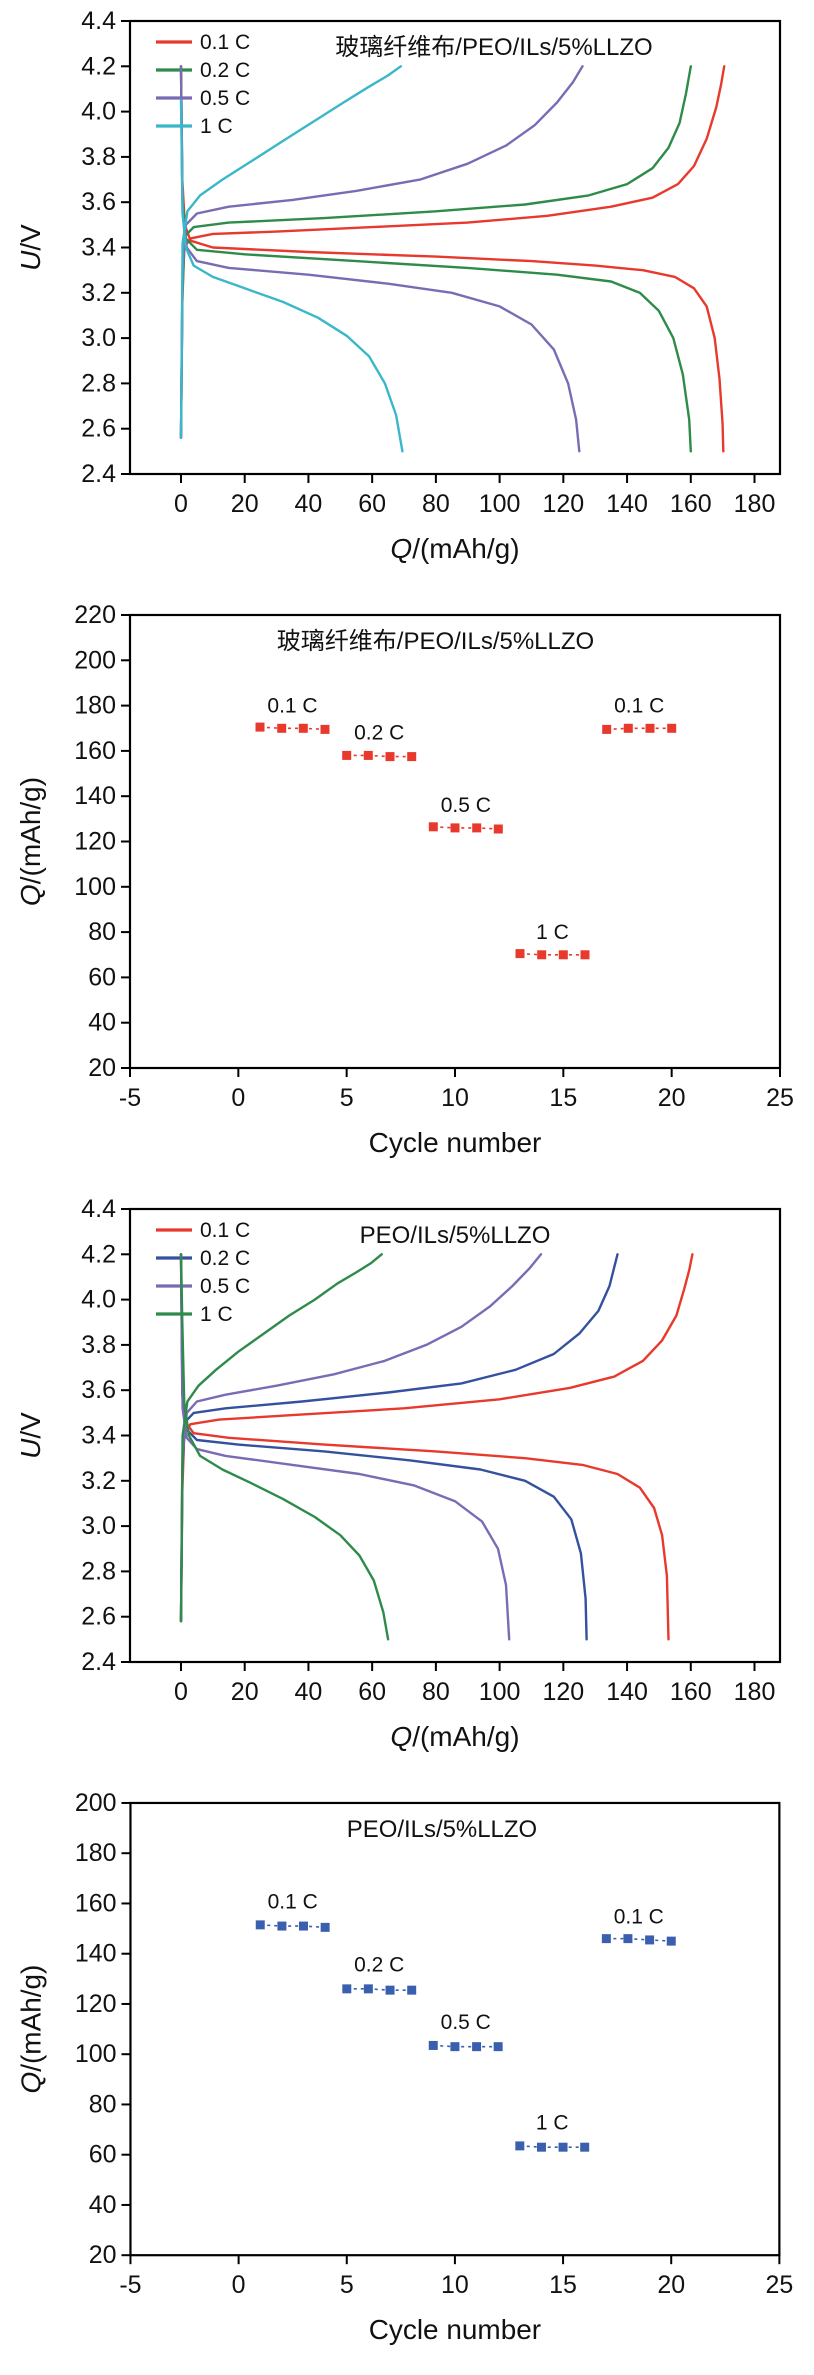 The image size is (814, 2375). I want to click on x-tick-label: 180, so click(755, 504).